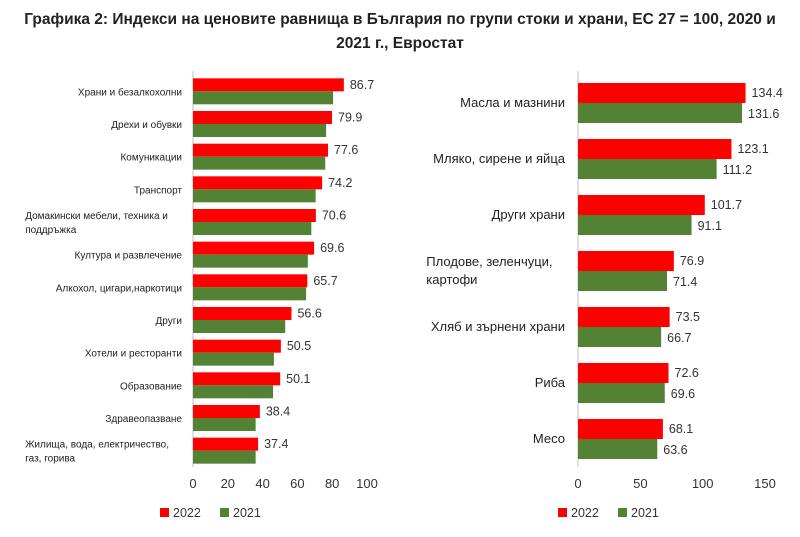 The image size is (800, 537). I want to click on category-label: Риба, so click(550, 382).